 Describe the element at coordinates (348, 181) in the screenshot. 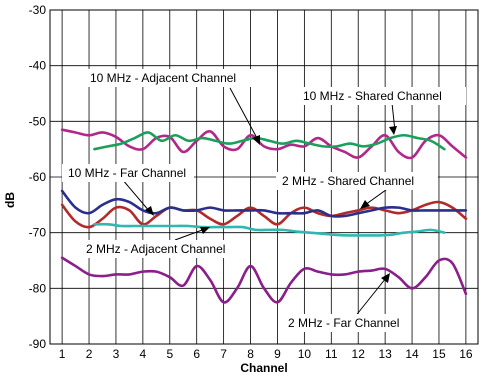

I see `series-label-2mhz-shared: 2 MHz - Shared Channel` at that location.